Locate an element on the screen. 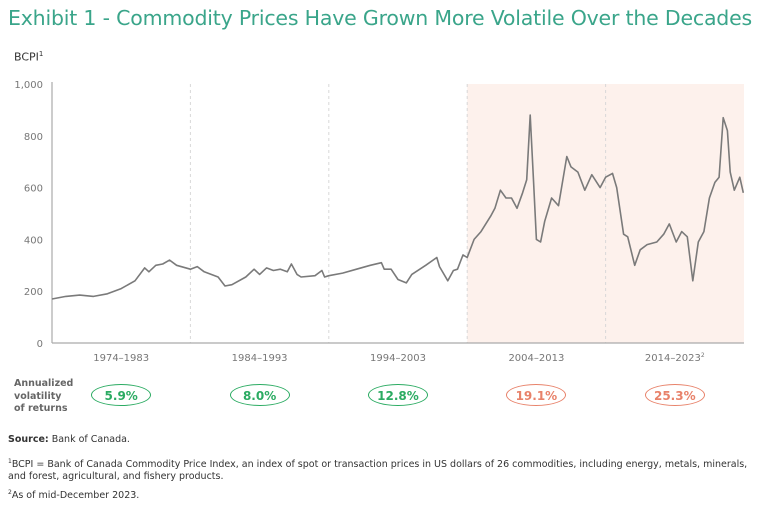  volatility-label-line: of returns is located at coordinates (41, 408).